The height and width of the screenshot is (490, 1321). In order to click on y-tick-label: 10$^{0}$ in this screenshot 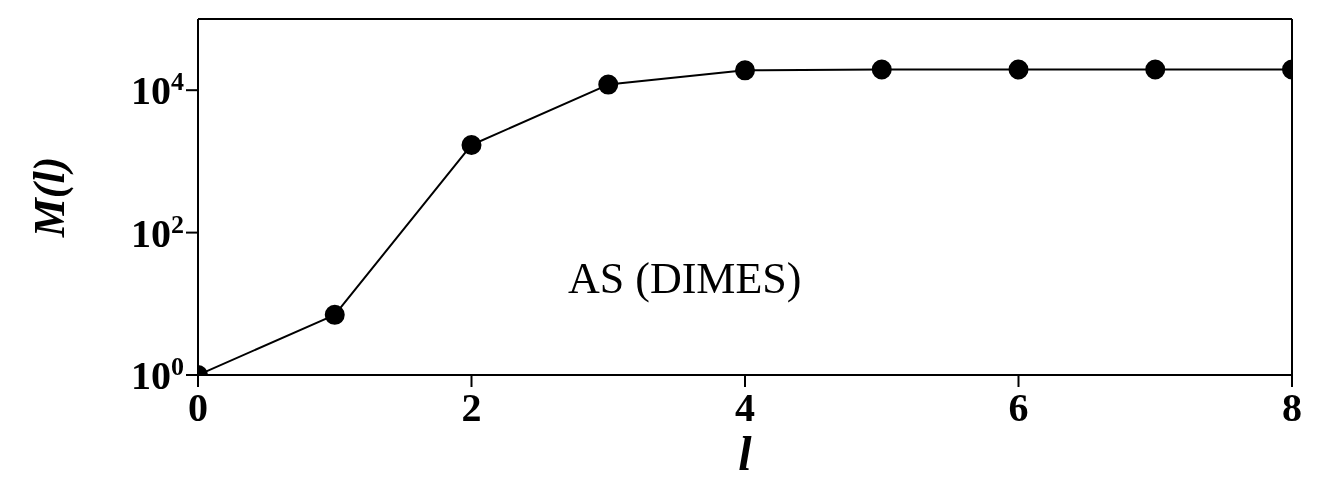, I will do `click(157, 374)`.